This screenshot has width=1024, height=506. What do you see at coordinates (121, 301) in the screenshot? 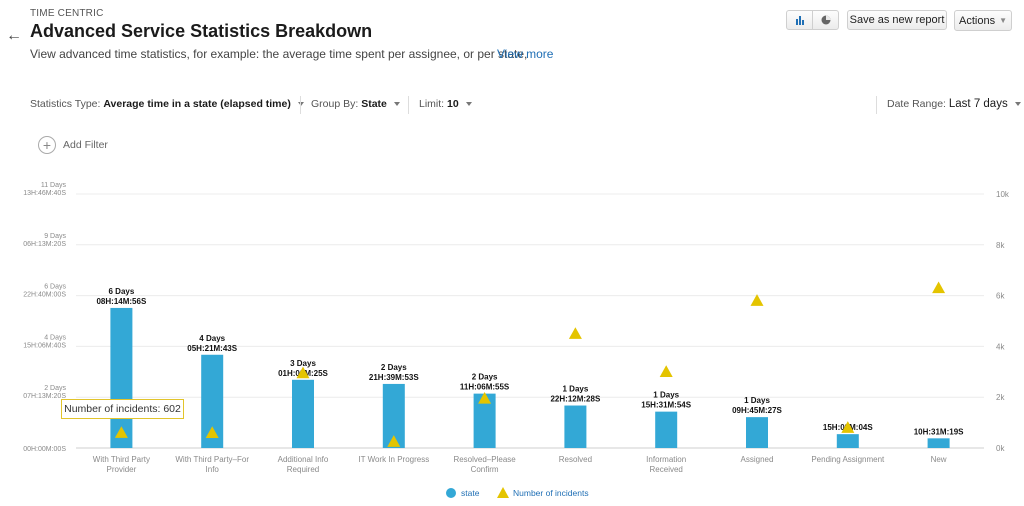
I see `bar-data-label: 08H:14M:56S` at bounding box center [121, 301].